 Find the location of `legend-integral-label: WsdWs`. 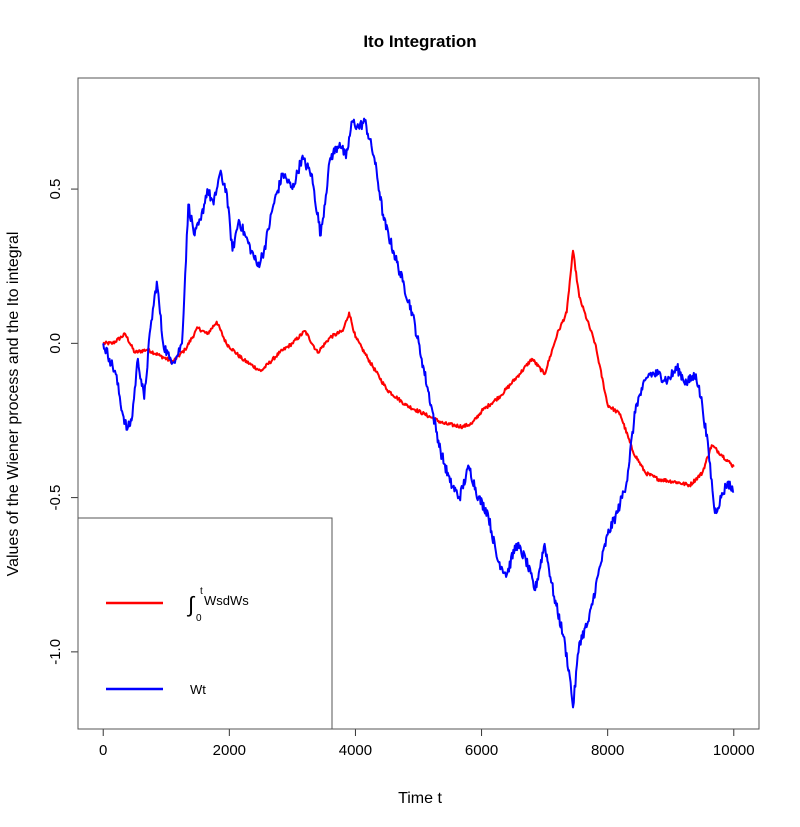

legend-integral-label: WsdWs is located at coordinates (226, 600).